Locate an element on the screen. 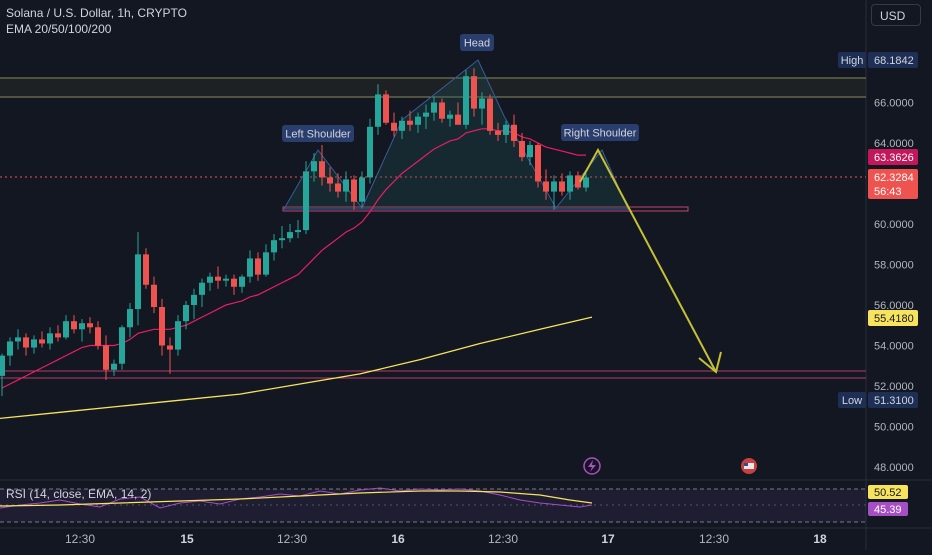 This screenshot has width=932, height=555. price-tick-label: 54.0000 is located at coordinates (894, 347).